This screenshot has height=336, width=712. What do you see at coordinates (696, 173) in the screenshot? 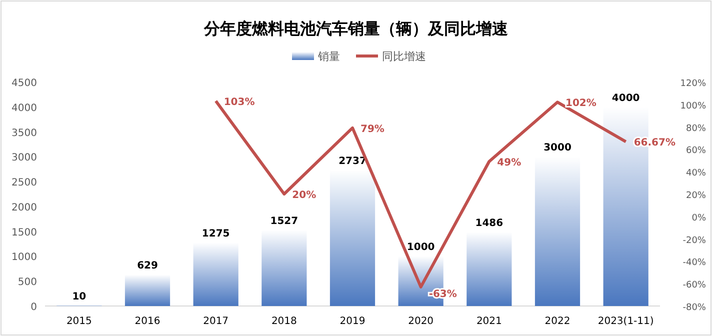
I see `y2-tick-label: 40%` at bounding box center [696, 173].